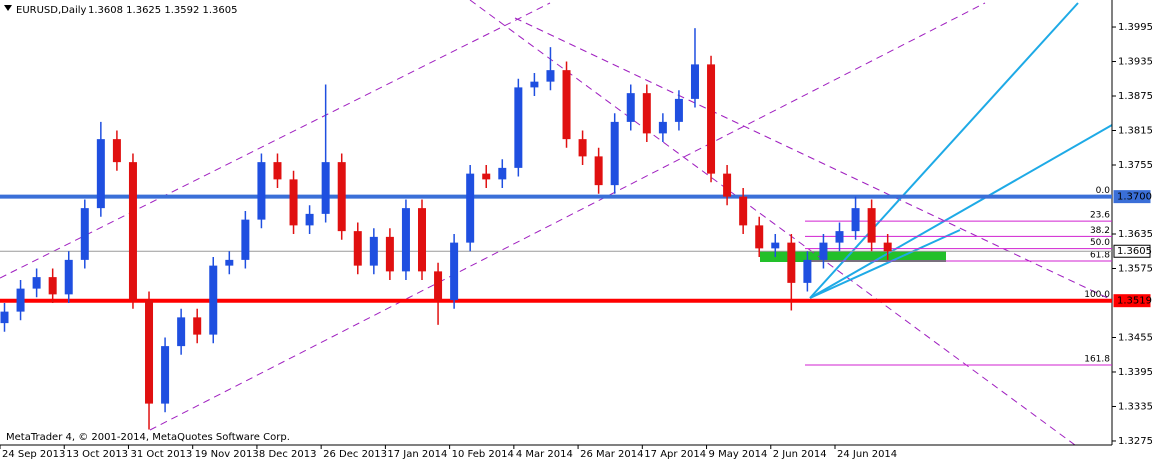 The width and height of the screenshot is (1152, 463). I want to click on quote: 1.3608 1.3625 1.3592 1.3605, so click(163, 10).